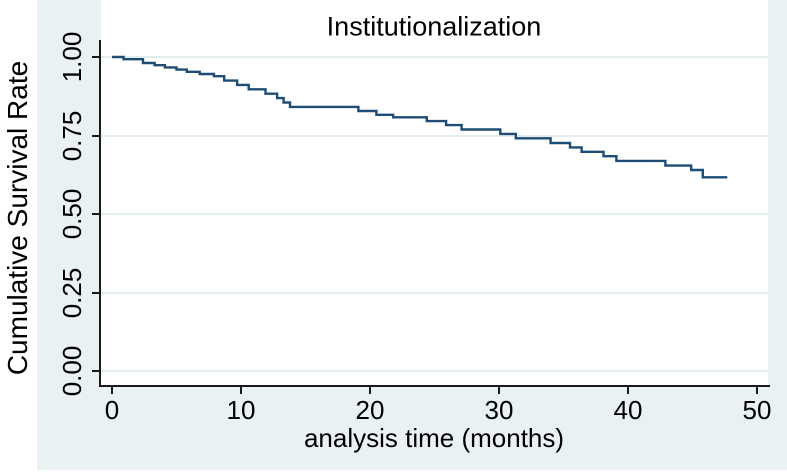 Image resolution: width=787 pixels, height=475 pixels. I want to click on x-tick-label: 30, so click(499, 410).